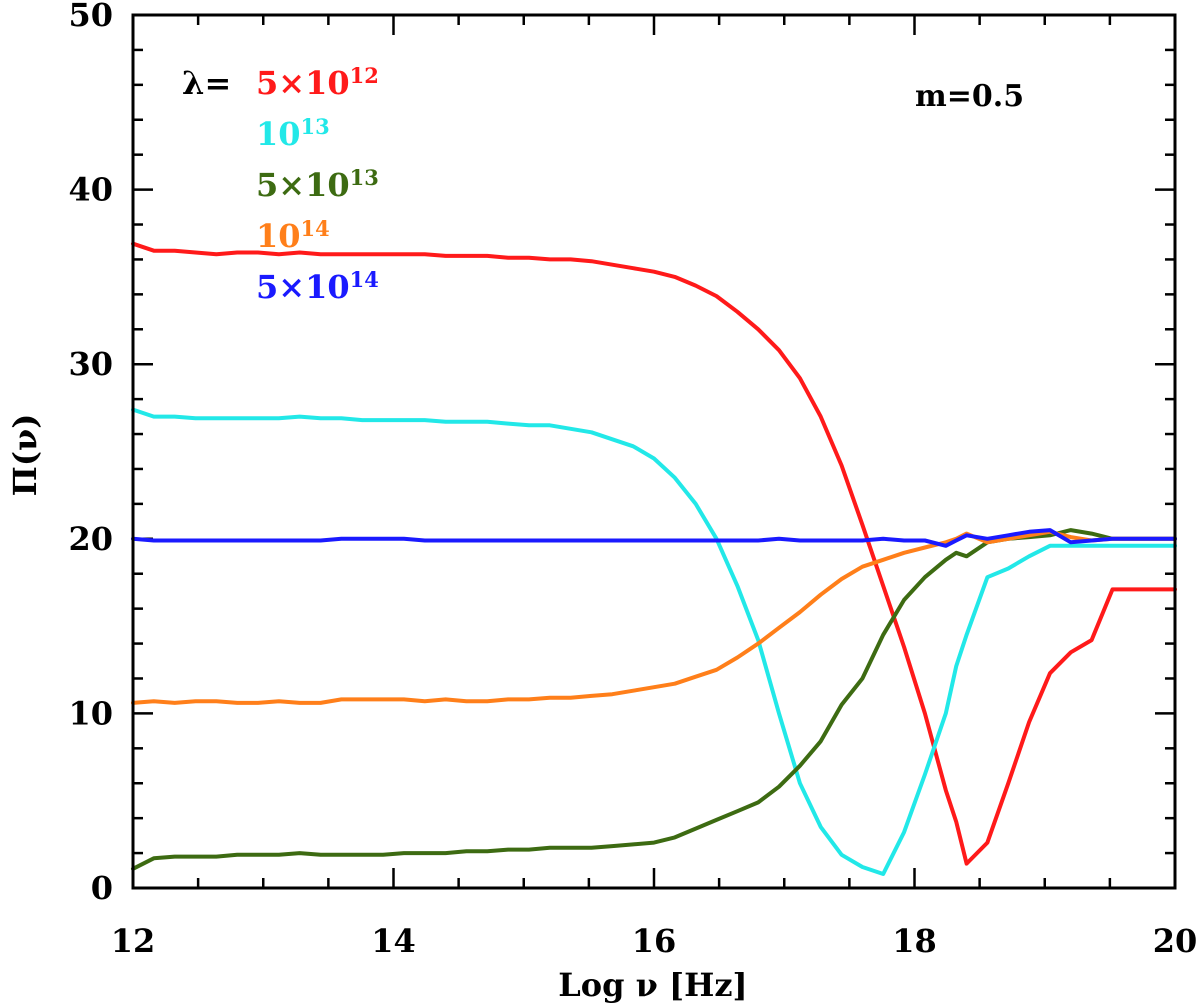 The height and width of the screenshot is (1006, 1200). Describe the element at coordinates (317, 82) in the screenshot. I see `legend-entry-1: 5×10¹²` at that location.